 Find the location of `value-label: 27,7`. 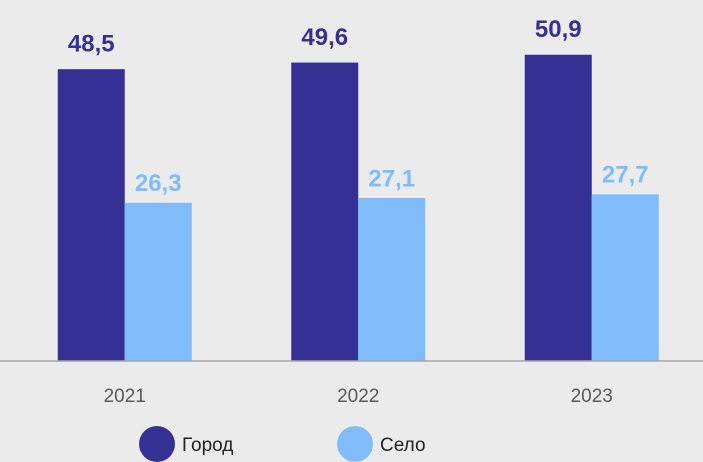

value-label: 27,7 is located at coordinates (625, 175).